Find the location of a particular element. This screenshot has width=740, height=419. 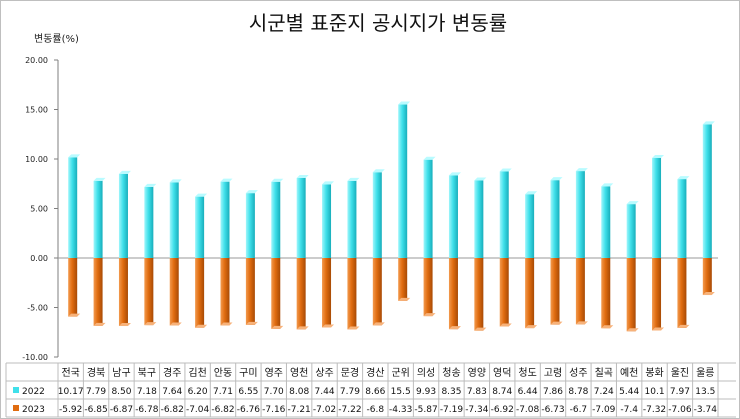

bar-2022-봉화 is located at coordinates (657, 208).